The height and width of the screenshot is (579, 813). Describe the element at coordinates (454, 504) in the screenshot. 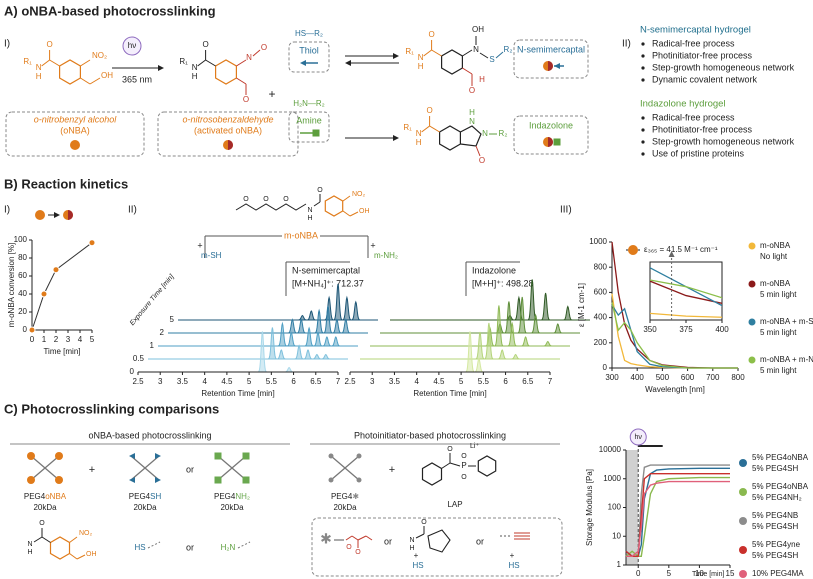

I see `compound-name: LAP` at that location.